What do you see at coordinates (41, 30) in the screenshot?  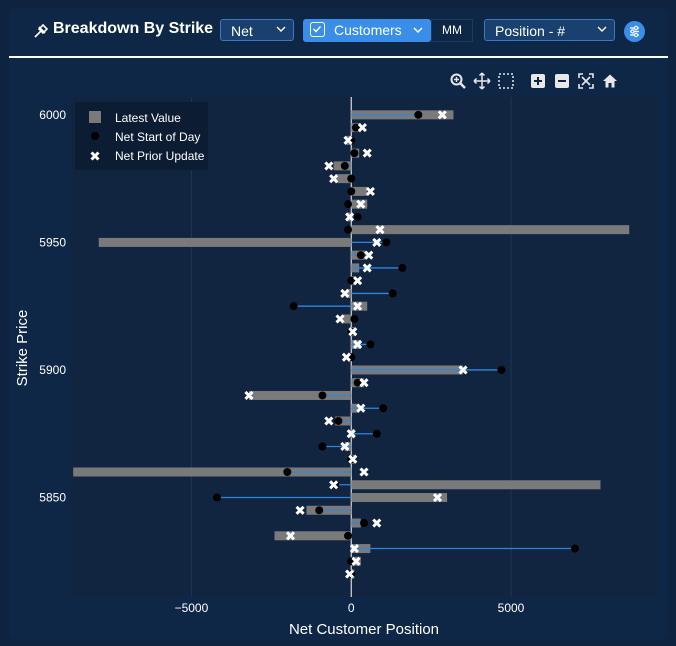 I see `strike-chart-icon` at bounding box center [41, 30].